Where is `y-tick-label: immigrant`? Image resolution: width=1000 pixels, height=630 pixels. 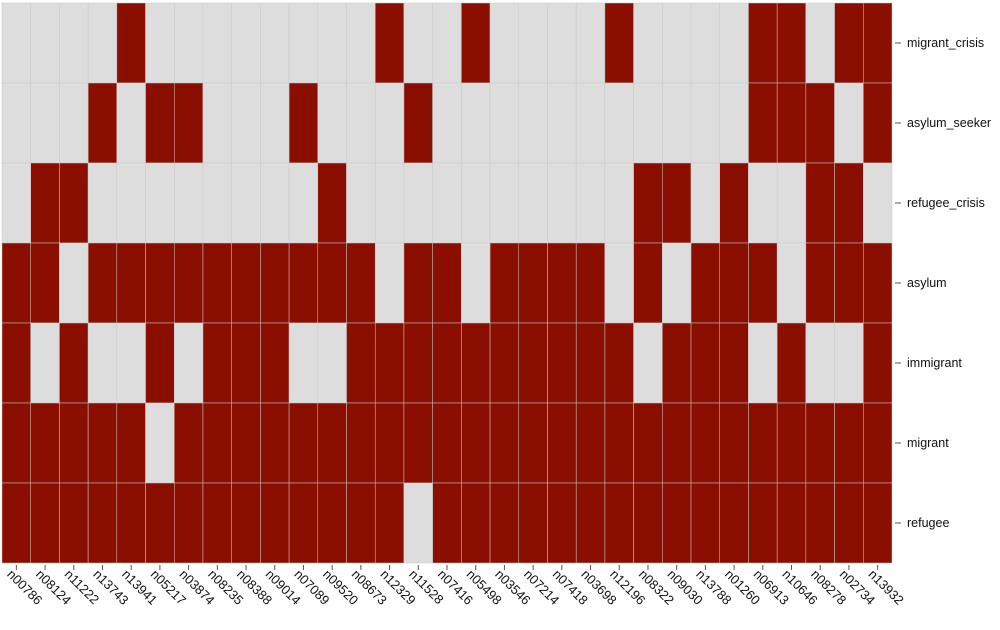
y-tick-label: immigrant is located at coordinates (934, 363).